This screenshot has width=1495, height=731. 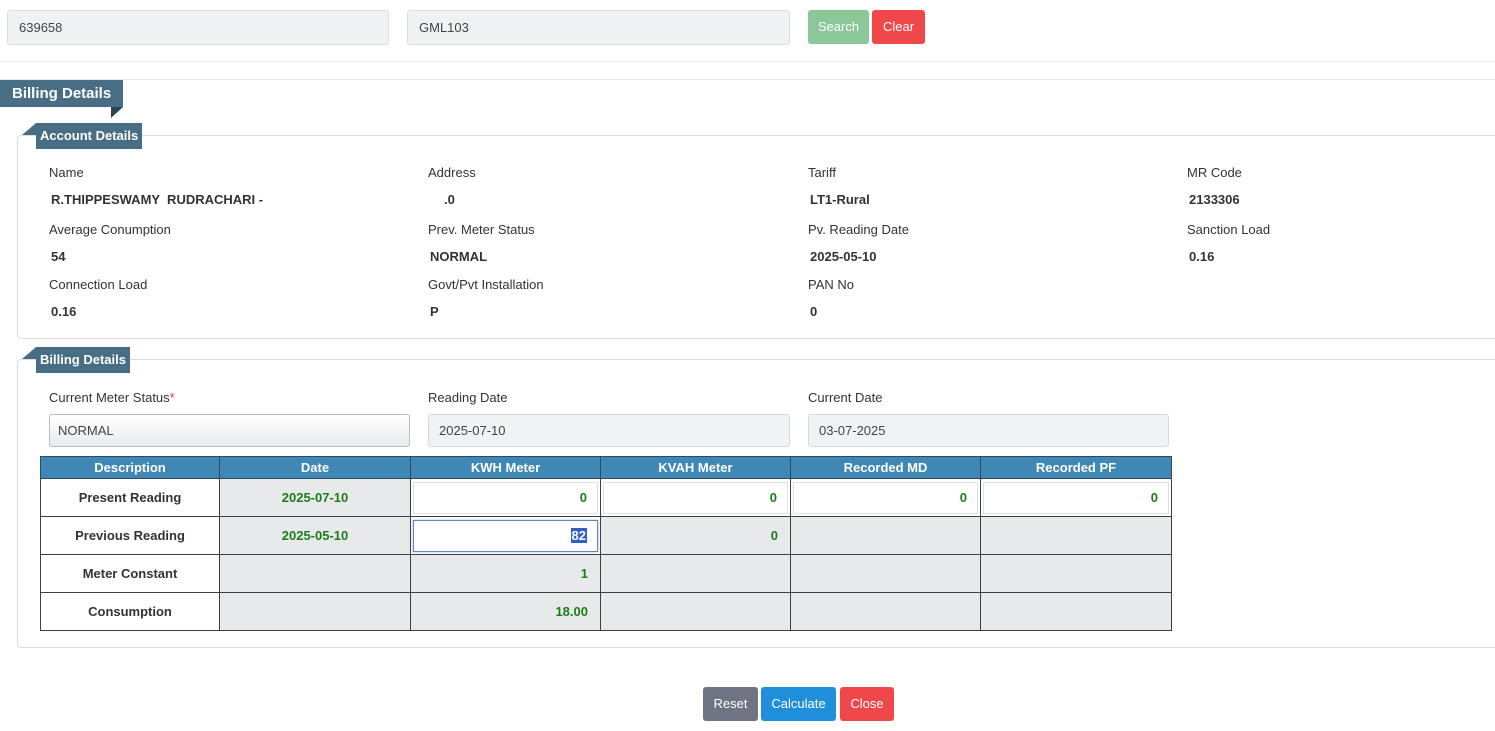 What do you see at coordinates (1076, 467) in the screenshot?
I see `col-header-pf: Recorded PF` at bounding box center [1076, 467].